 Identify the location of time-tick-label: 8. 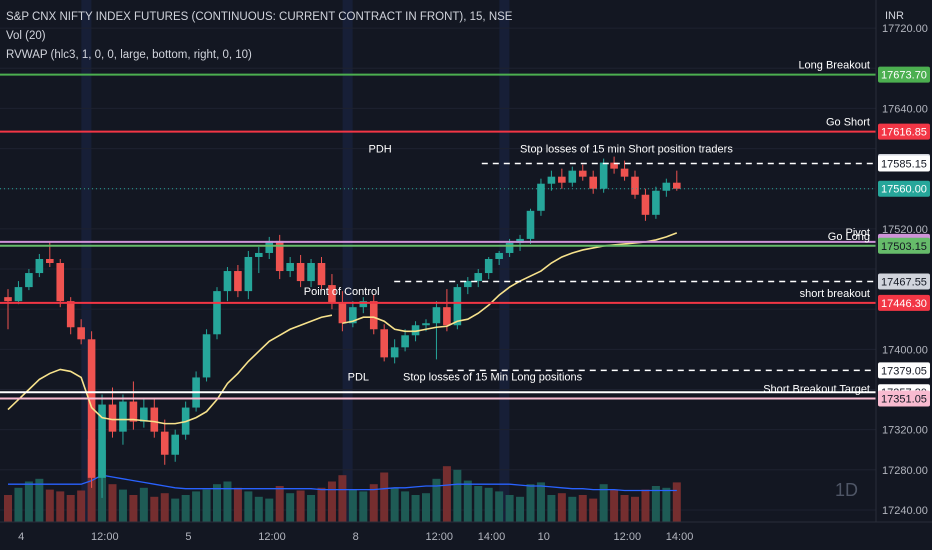
(356, 537).